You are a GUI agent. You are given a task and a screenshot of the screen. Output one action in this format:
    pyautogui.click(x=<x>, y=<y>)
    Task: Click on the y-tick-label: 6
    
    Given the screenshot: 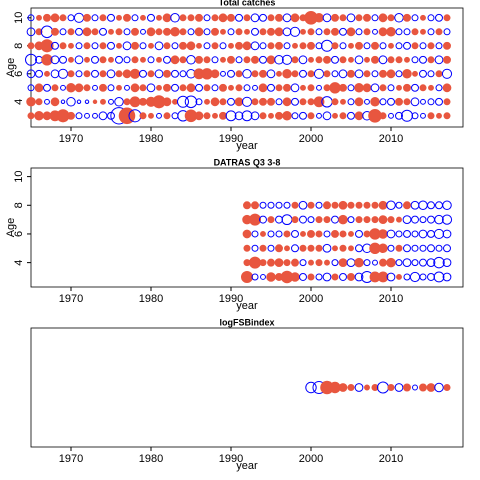 What is the action you would take?
    pyautogui.click(x=19, y=74)
    